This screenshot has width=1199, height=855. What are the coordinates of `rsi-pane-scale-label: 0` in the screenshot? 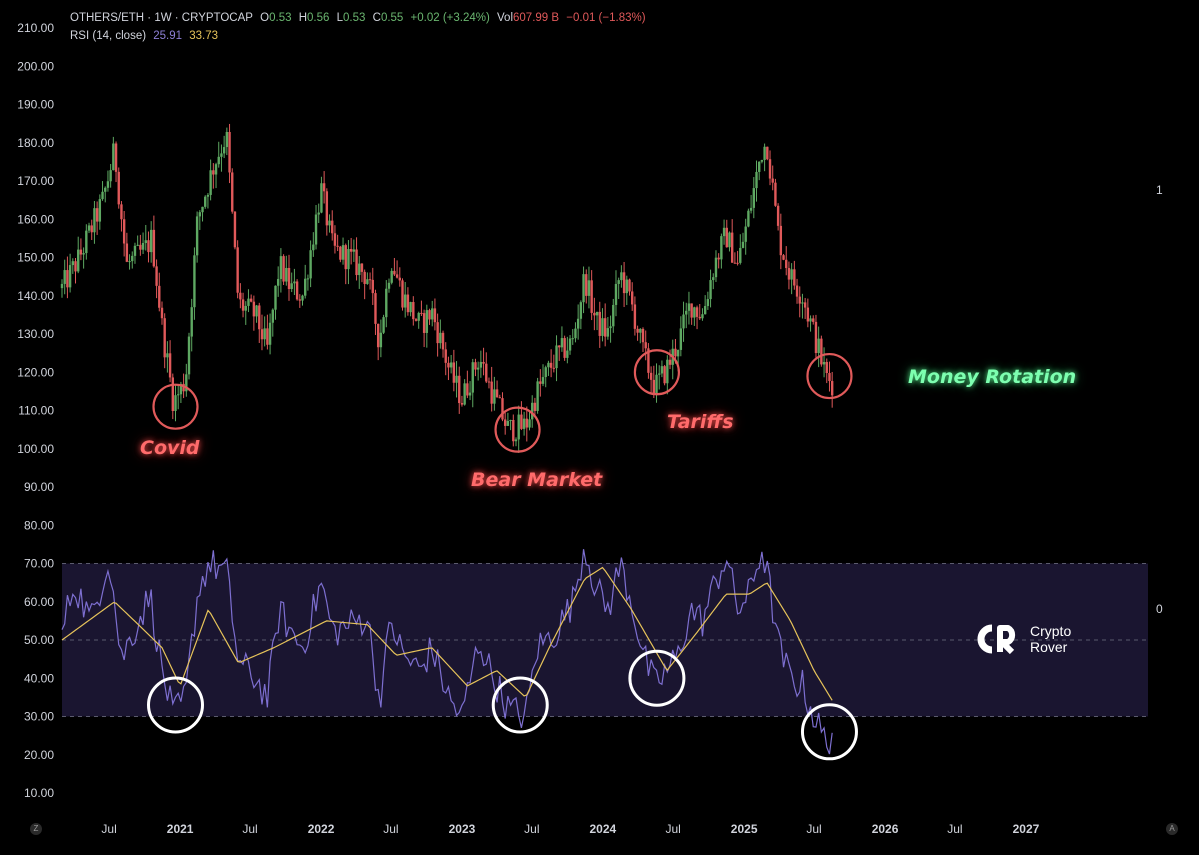 It's located at (1159, 609).